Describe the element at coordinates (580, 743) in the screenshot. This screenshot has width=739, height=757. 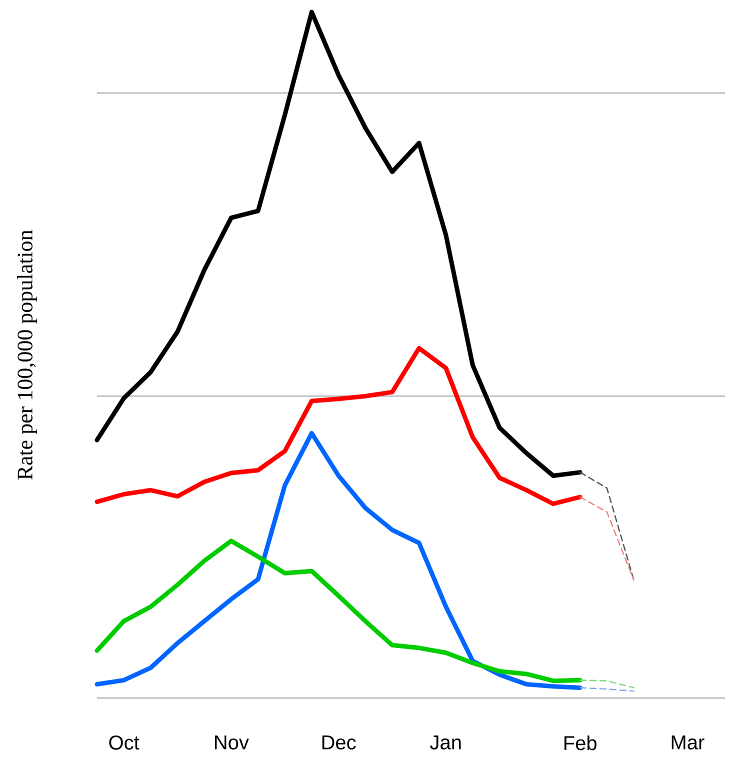
I see `x-tick-label: Feb` at that location.